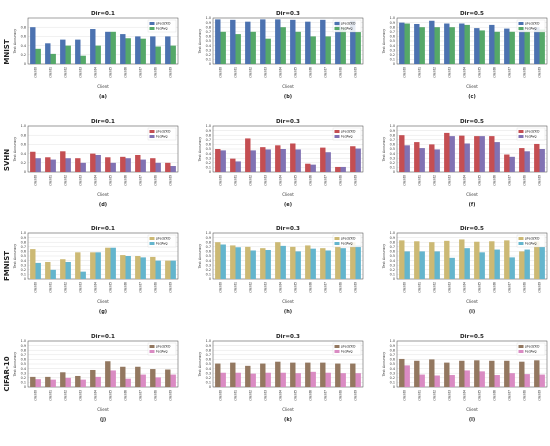 The height and width of the screenshot is (446, 550). I want to click on y-tick-label: 0.2, so click(392, 55).